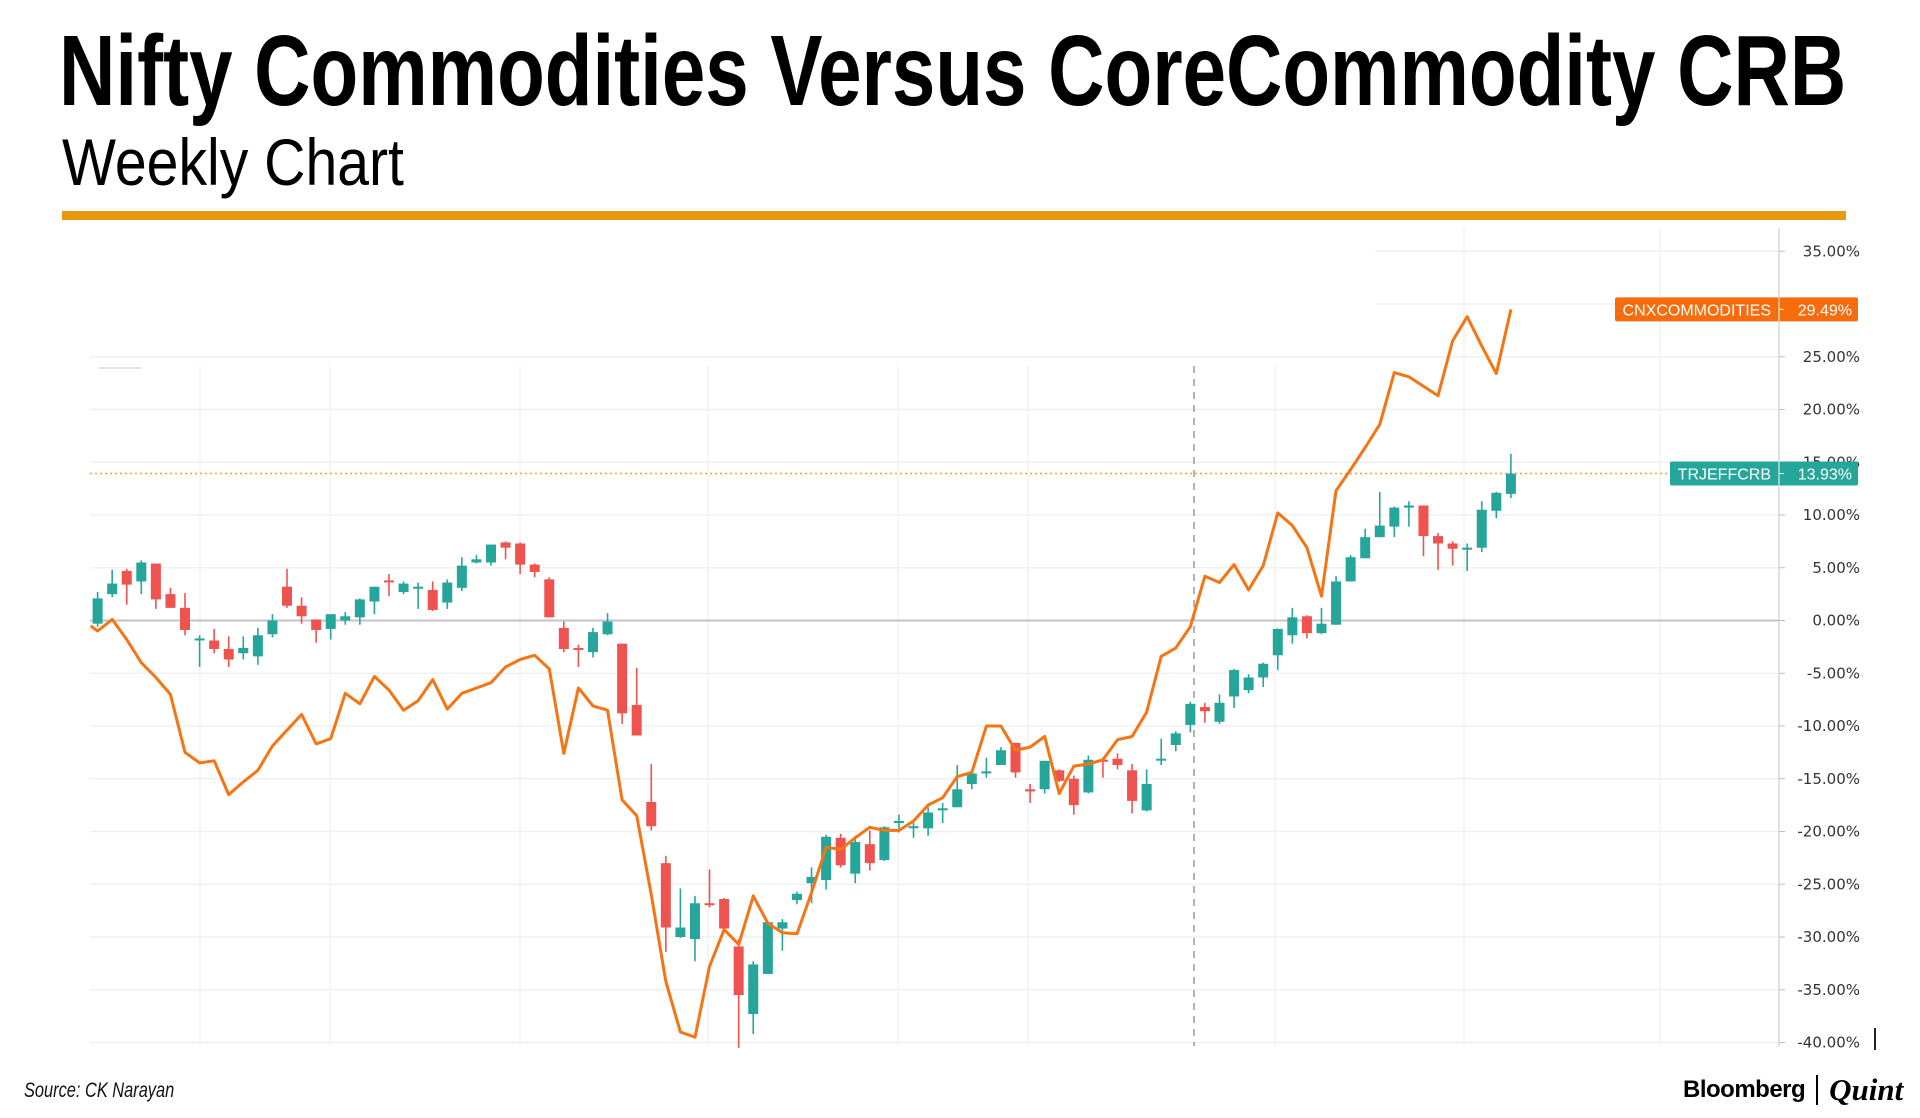  I want to click on y-tick-label: 0.00%, so click(1836, 621).